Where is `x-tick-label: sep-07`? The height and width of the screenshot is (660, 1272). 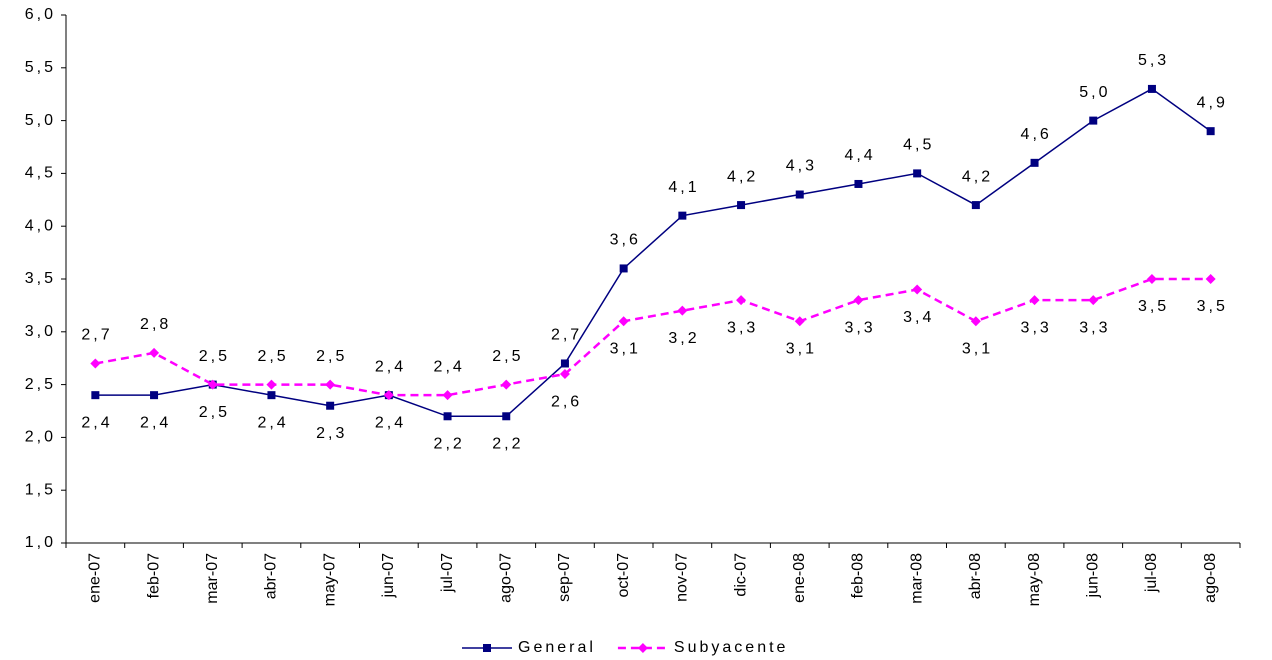
x-tick-label: sep-07 is located at coordinates (564, 577).